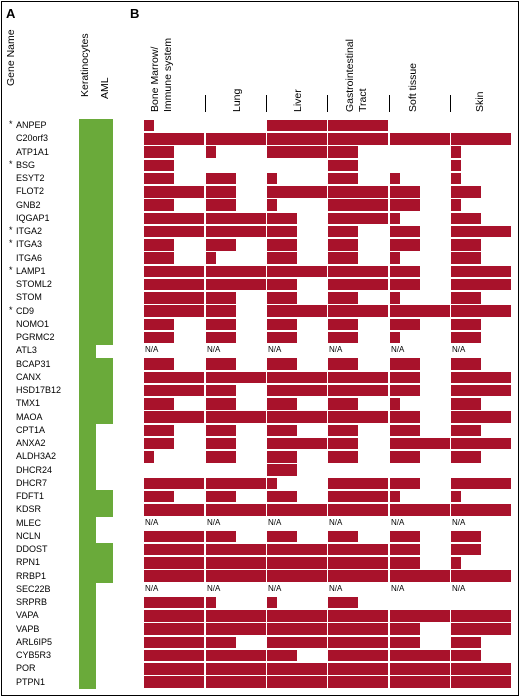 This screenshot has width=520, height=697. Describe the element at coordinates (350, 75) in the screenshot. I see `tissue-header-gi-line1: Gastrointestinal` at that location.